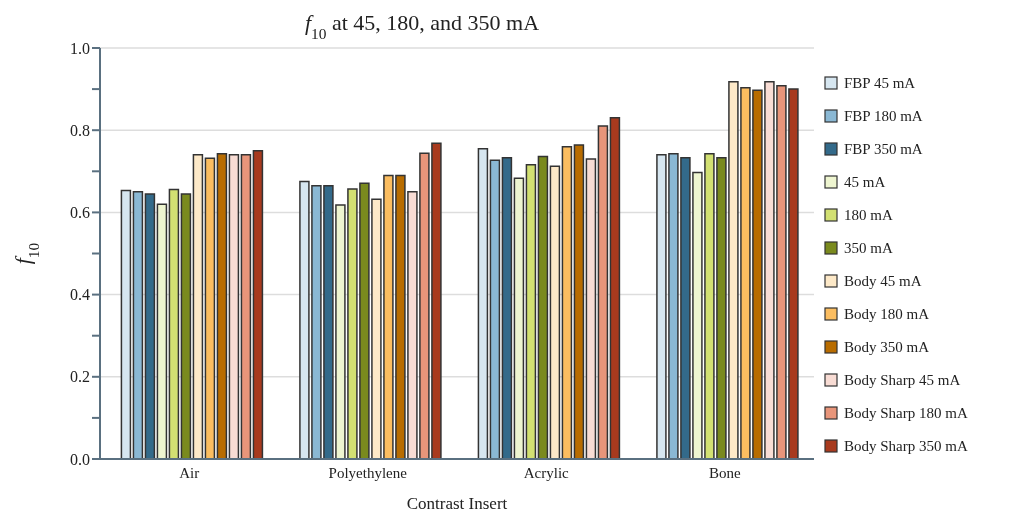 This screenshot has height=529, width=1024. I want to click on legend-label: FBP 45 mA, so click(880, 83).